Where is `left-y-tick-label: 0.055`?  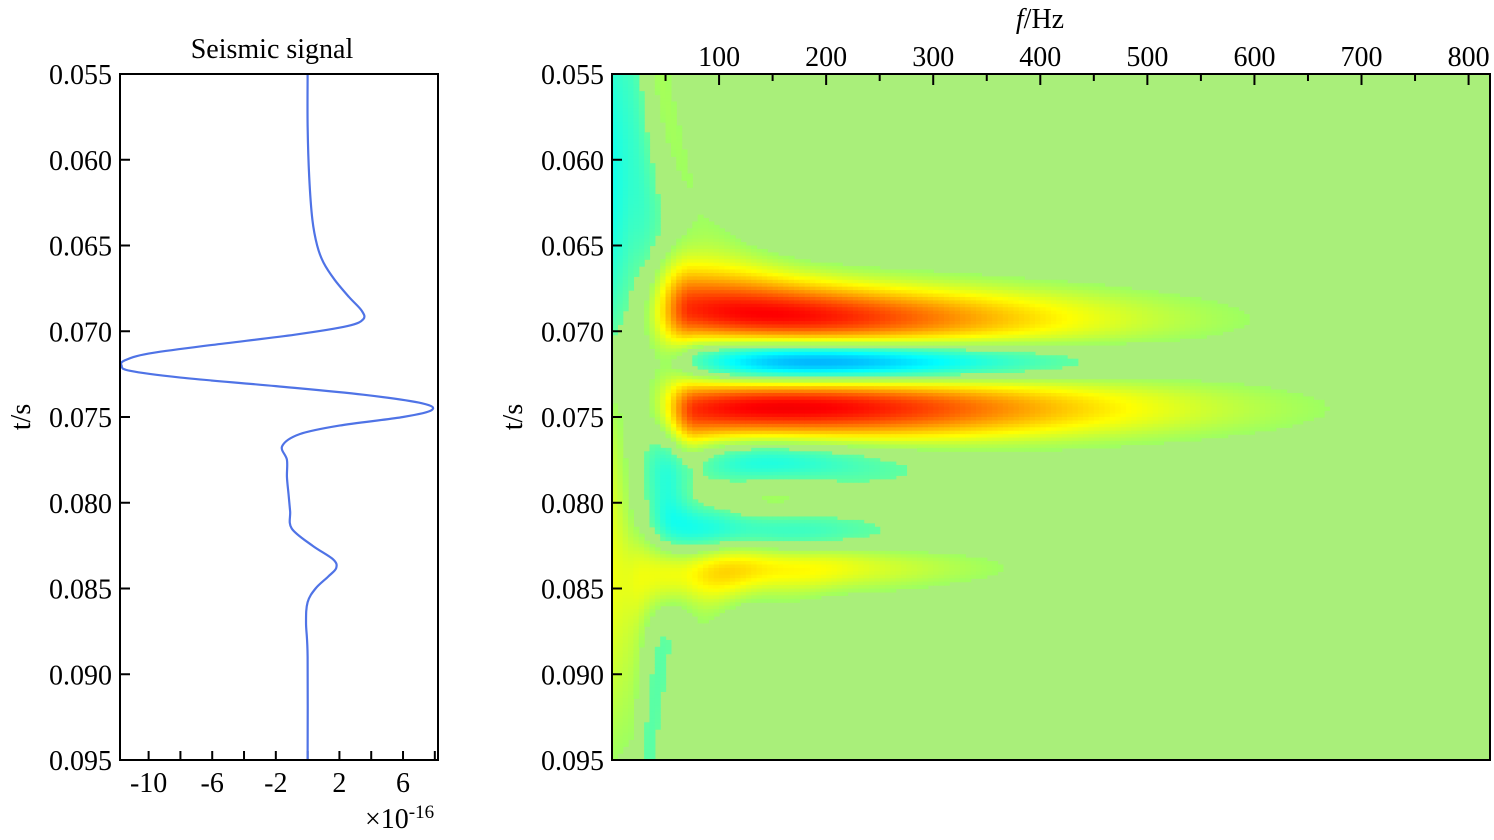
left-y-tick-label: 0.055 is located at coordinates (80, 75).